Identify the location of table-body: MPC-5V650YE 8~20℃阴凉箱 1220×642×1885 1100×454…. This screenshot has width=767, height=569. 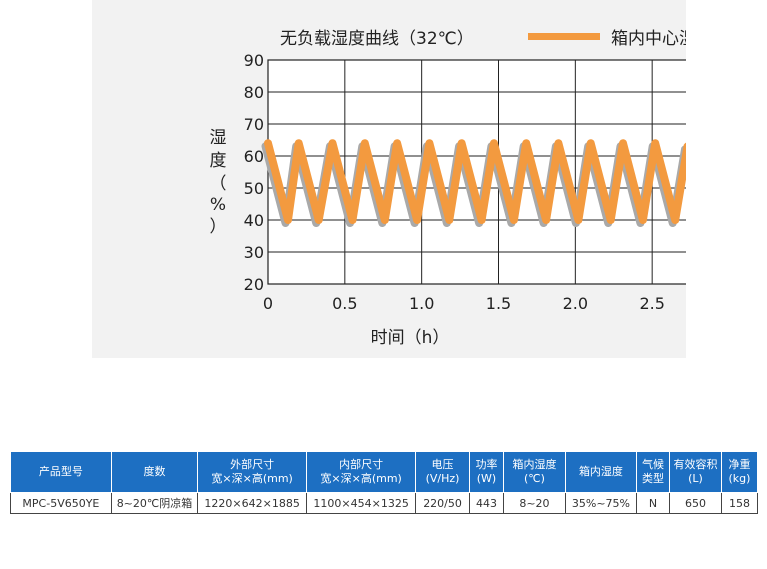
(384, 503).